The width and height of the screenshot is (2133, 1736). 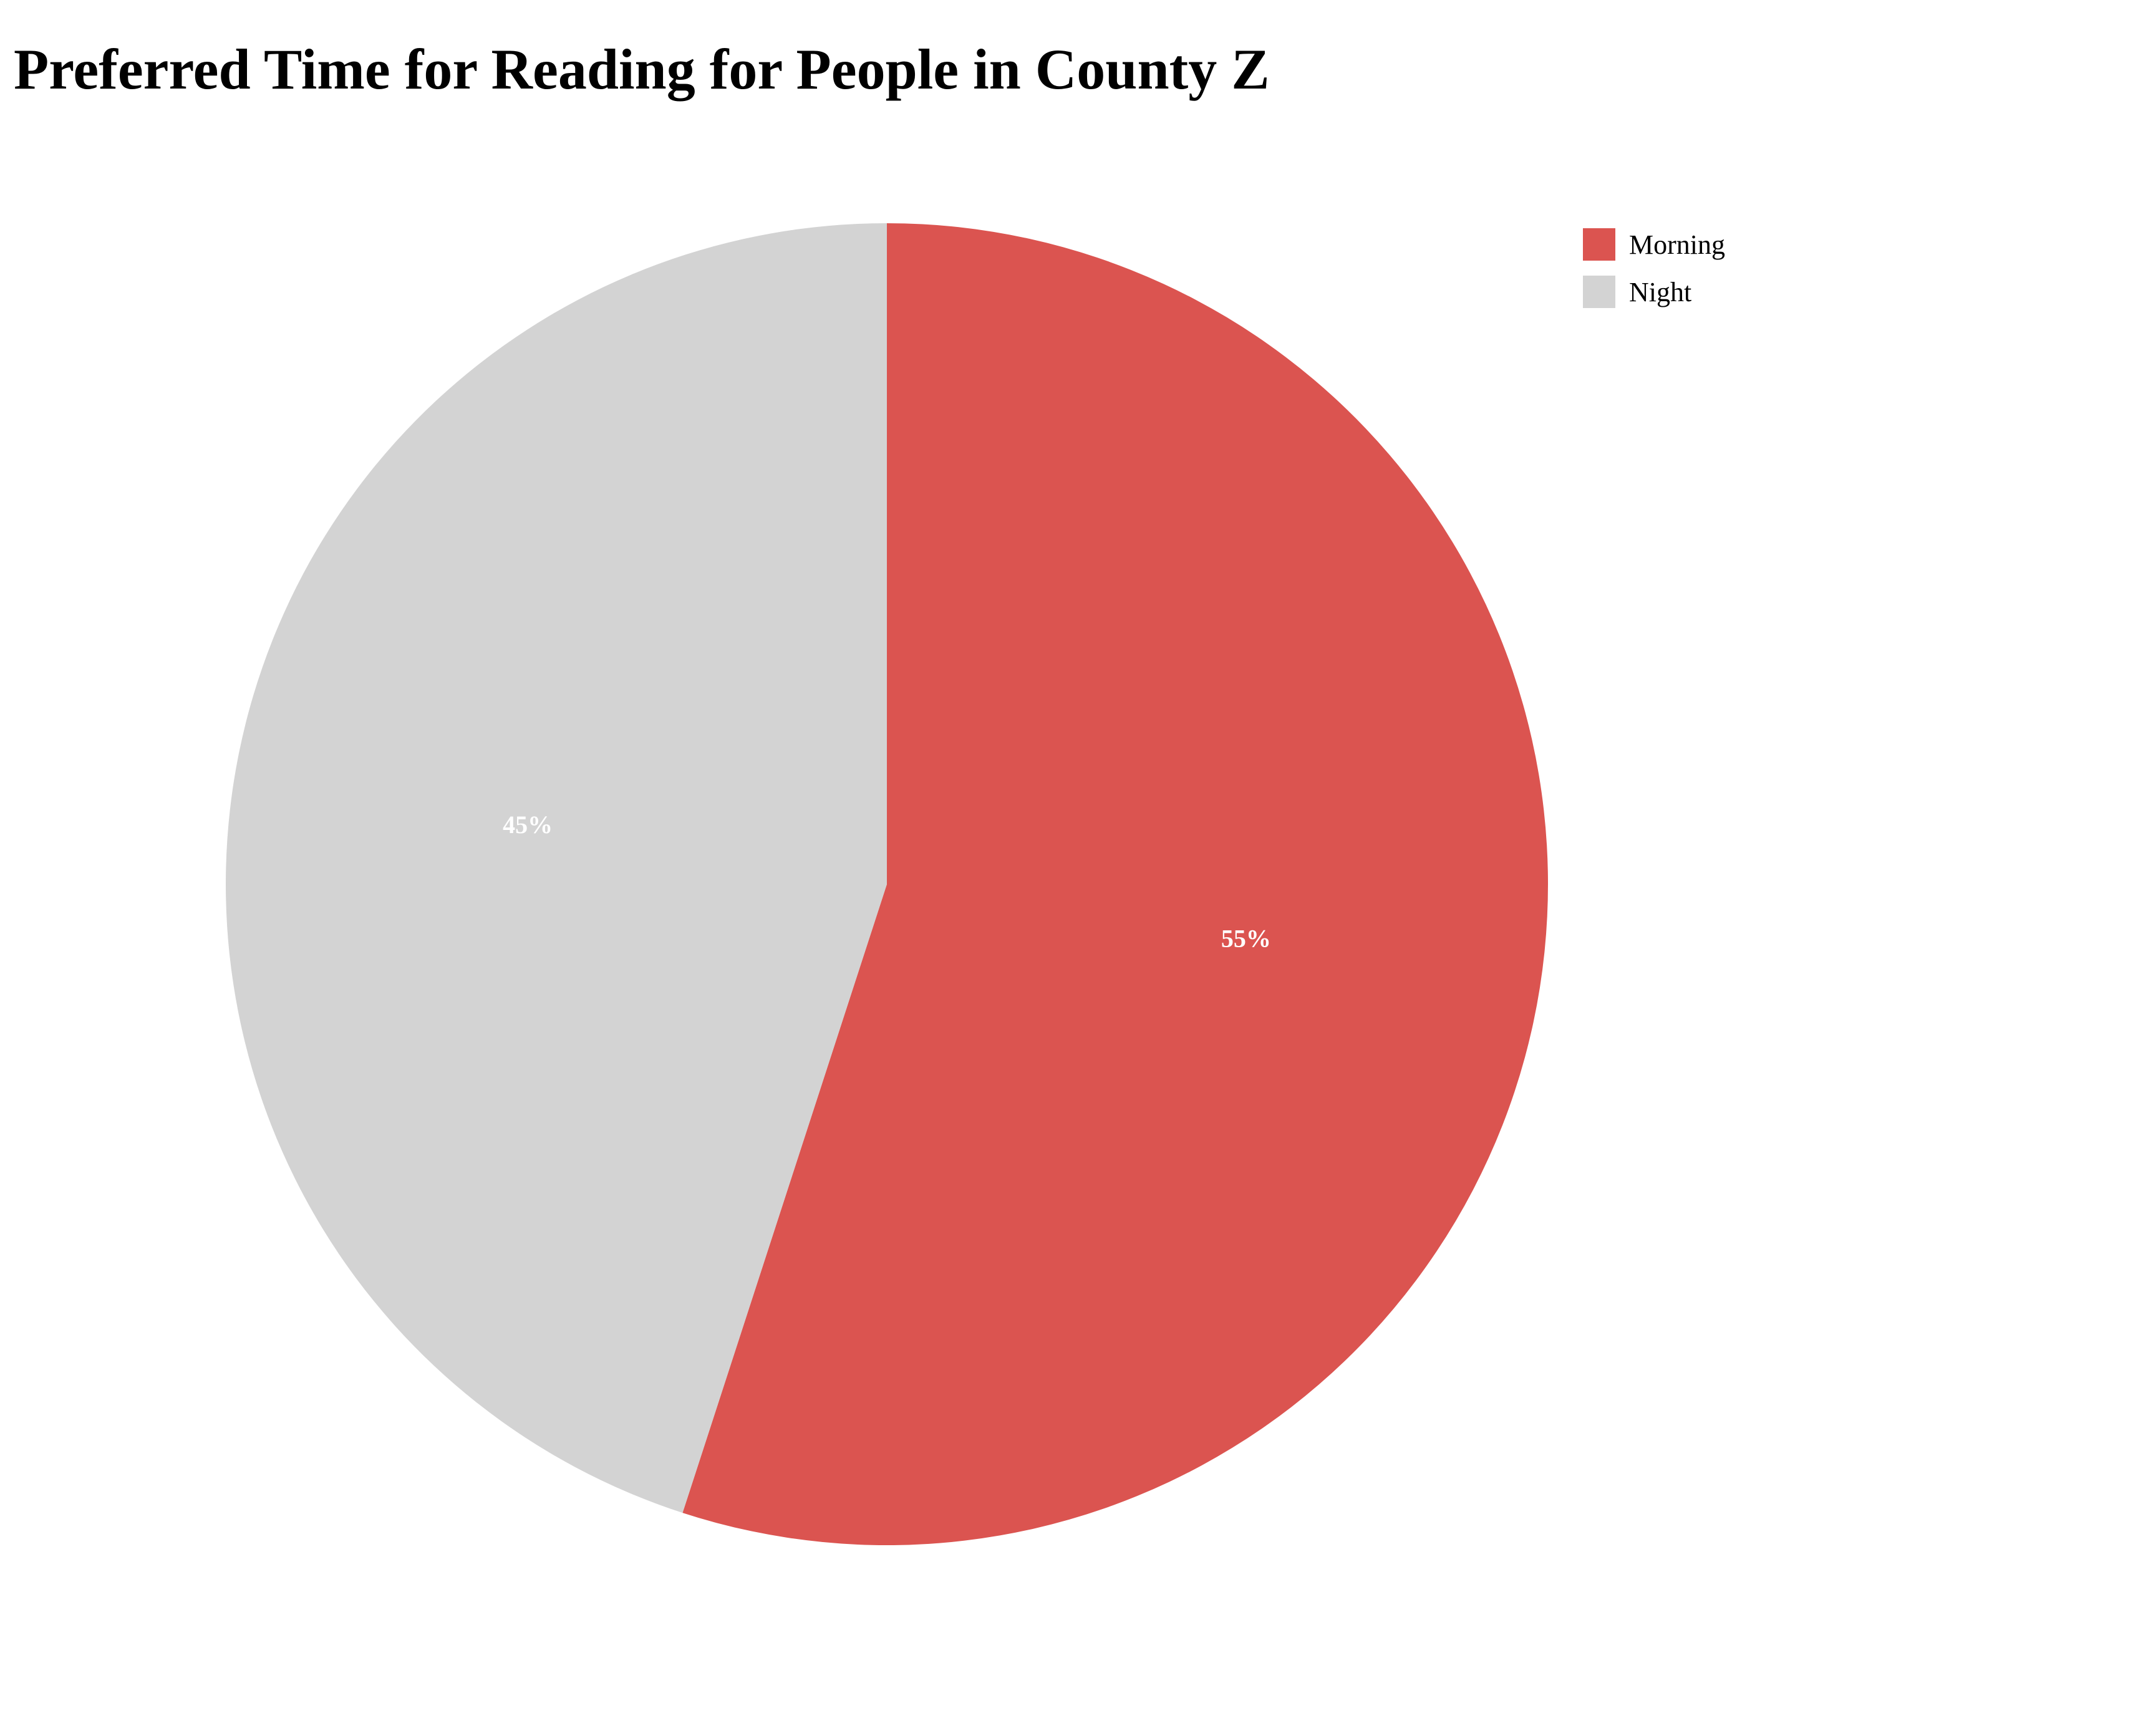 What do you see at coordinates (528, 825) in the screenshot?
I see `slice-label-night: 45%` at bounding box center [528, 825].